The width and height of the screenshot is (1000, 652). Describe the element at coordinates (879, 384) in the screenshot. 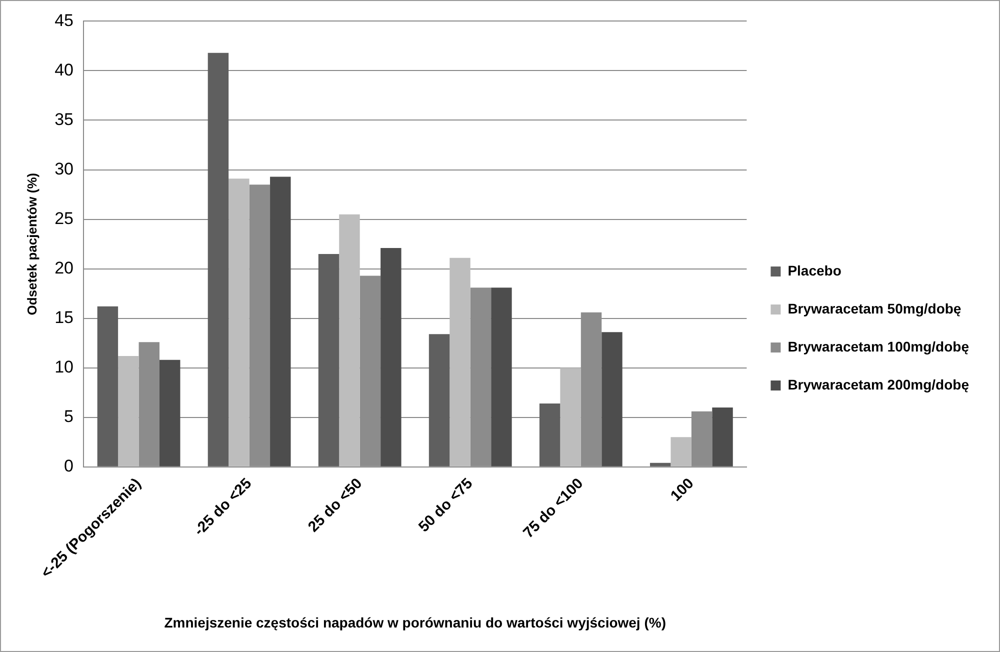

I see `legend-label: Brywaracetam 200mg/dobę` at that location.